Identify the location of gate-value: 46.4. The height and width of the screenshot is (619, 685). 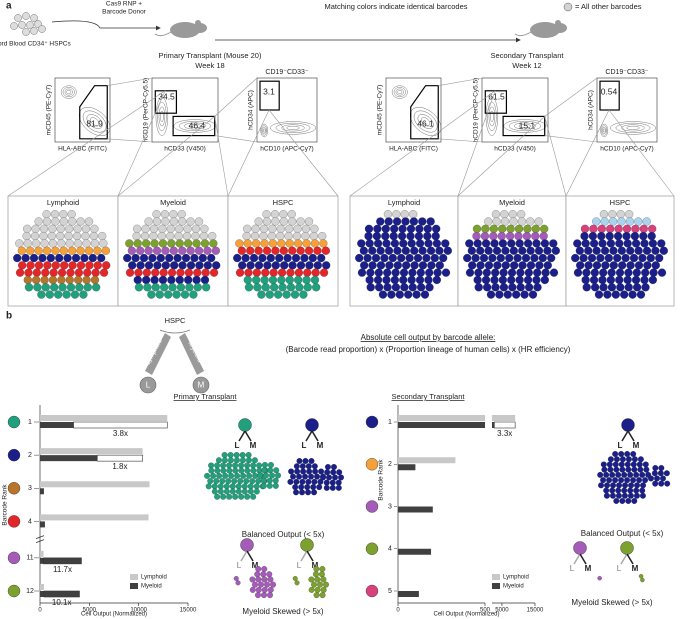
(197, 125).